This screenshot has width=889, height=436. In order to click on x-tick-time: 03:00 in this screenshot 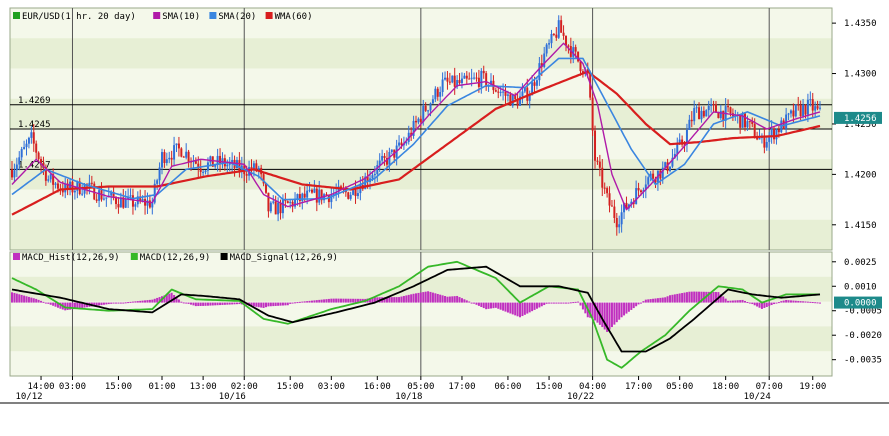, I will do `click(72, 387)`.